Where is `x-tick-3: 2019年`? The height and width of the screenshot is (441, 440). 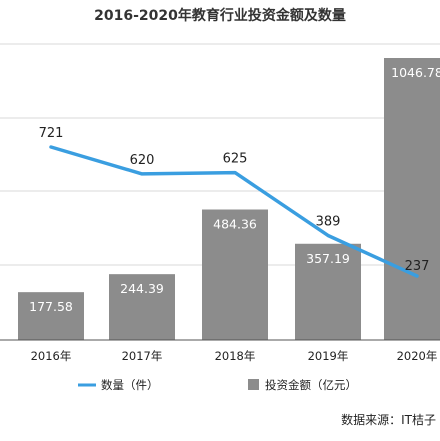
x-tick-3: 2019年 is located at coordinates (328, 356).